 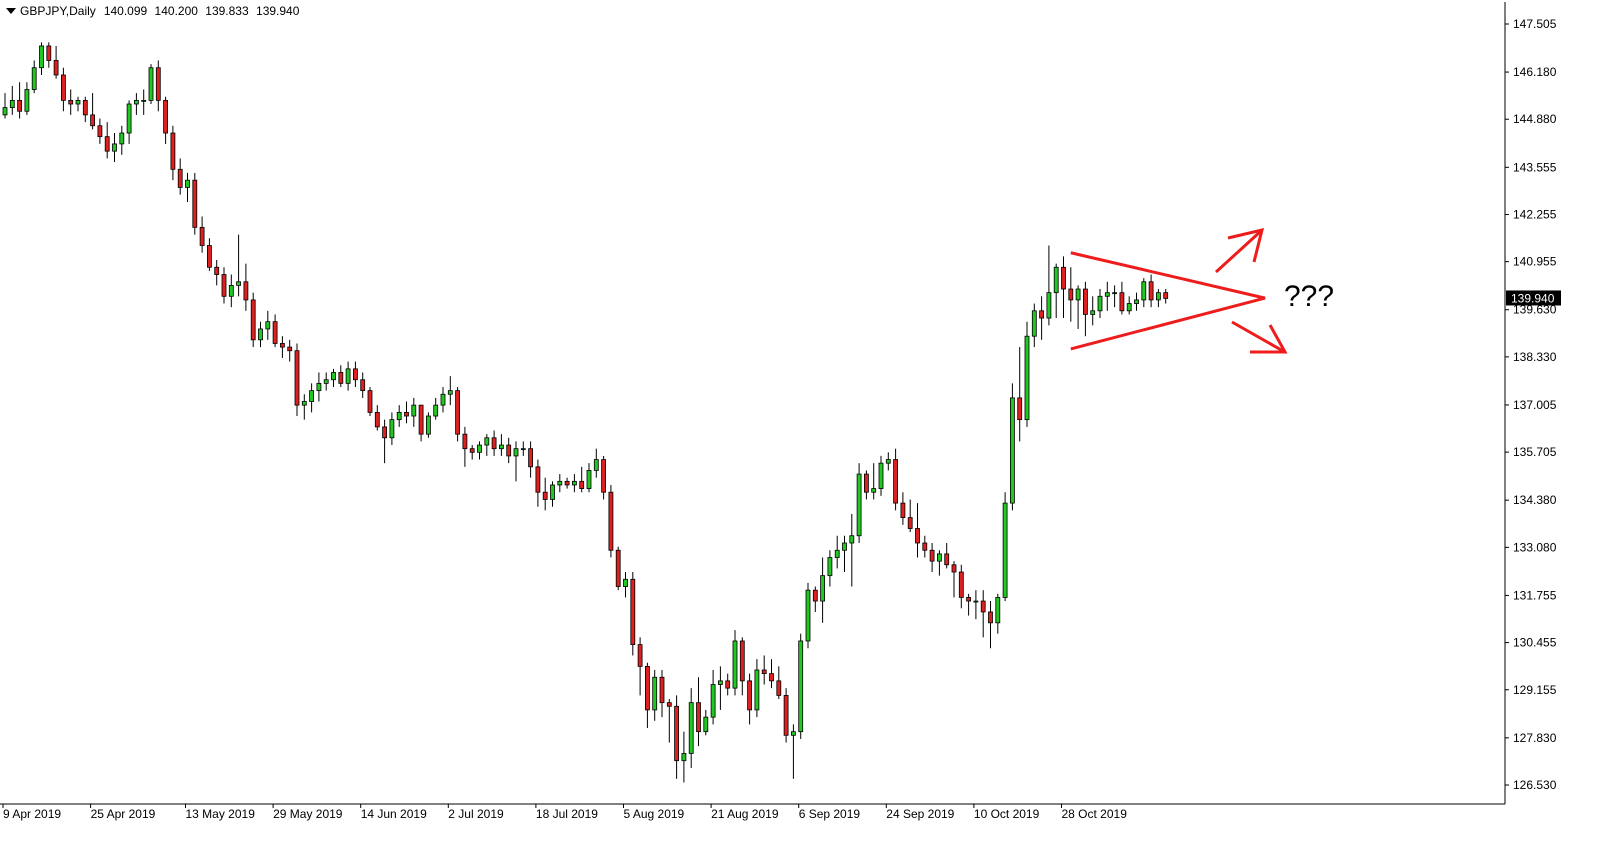 I want to click on y-tick-label: 130.455, so click(x=1535, y=643).